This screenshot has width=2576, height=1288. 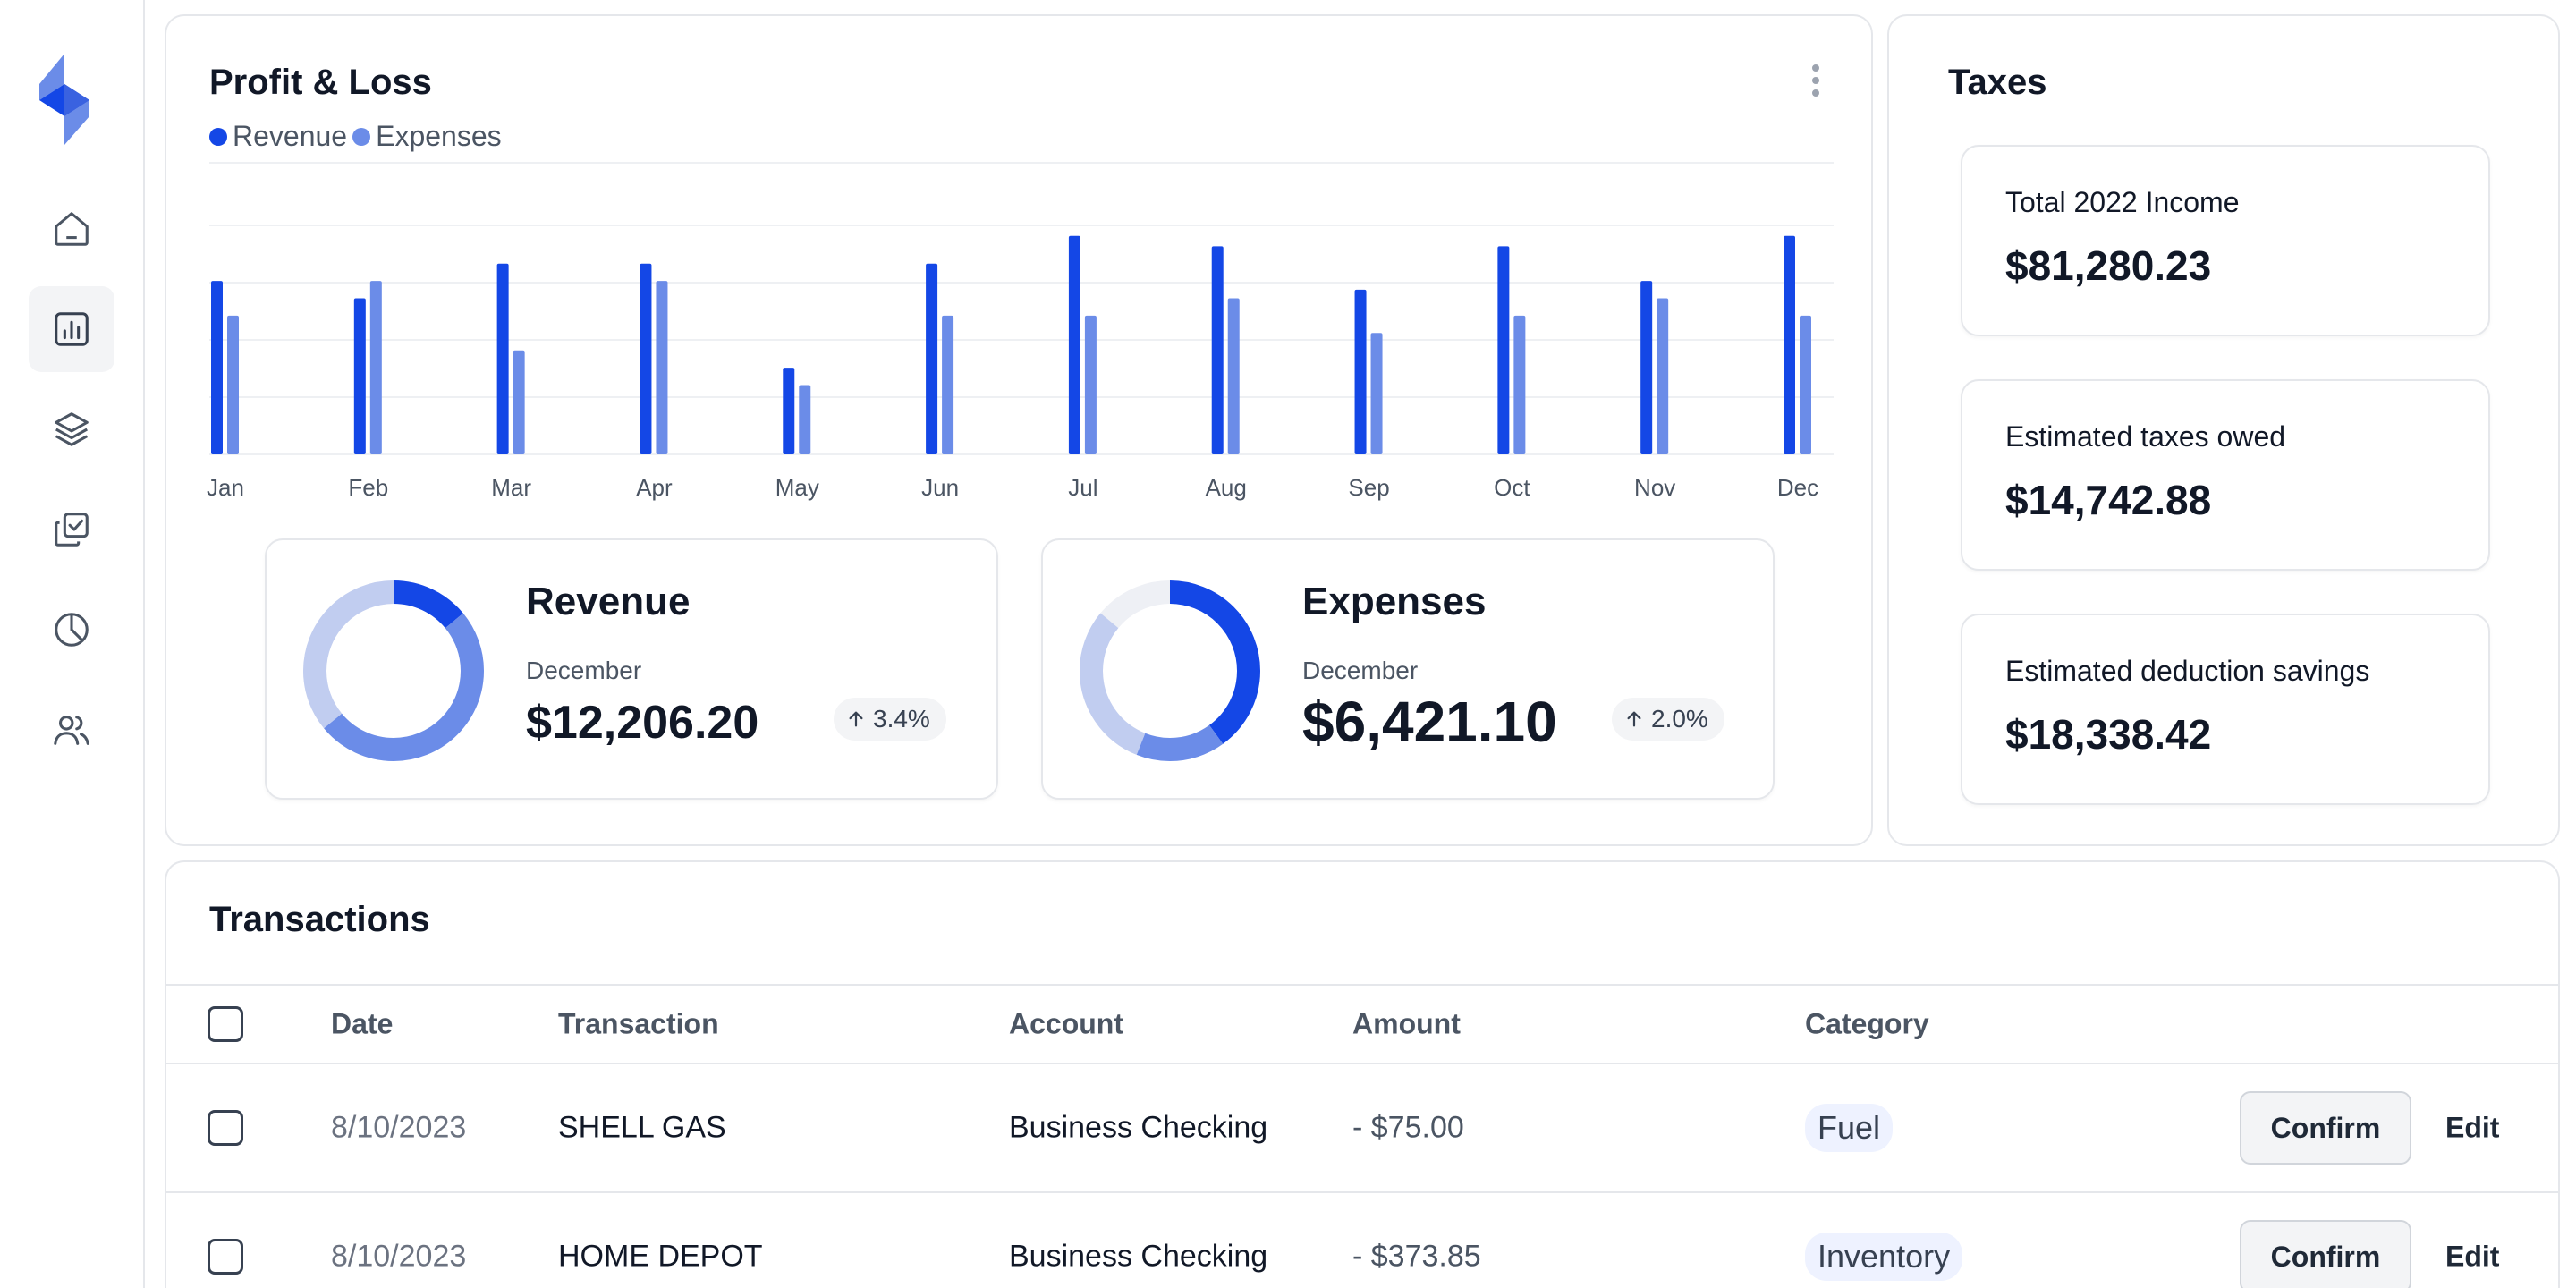 I want to click on row-amount: - $75.00, so click(x=1408, y=1127).